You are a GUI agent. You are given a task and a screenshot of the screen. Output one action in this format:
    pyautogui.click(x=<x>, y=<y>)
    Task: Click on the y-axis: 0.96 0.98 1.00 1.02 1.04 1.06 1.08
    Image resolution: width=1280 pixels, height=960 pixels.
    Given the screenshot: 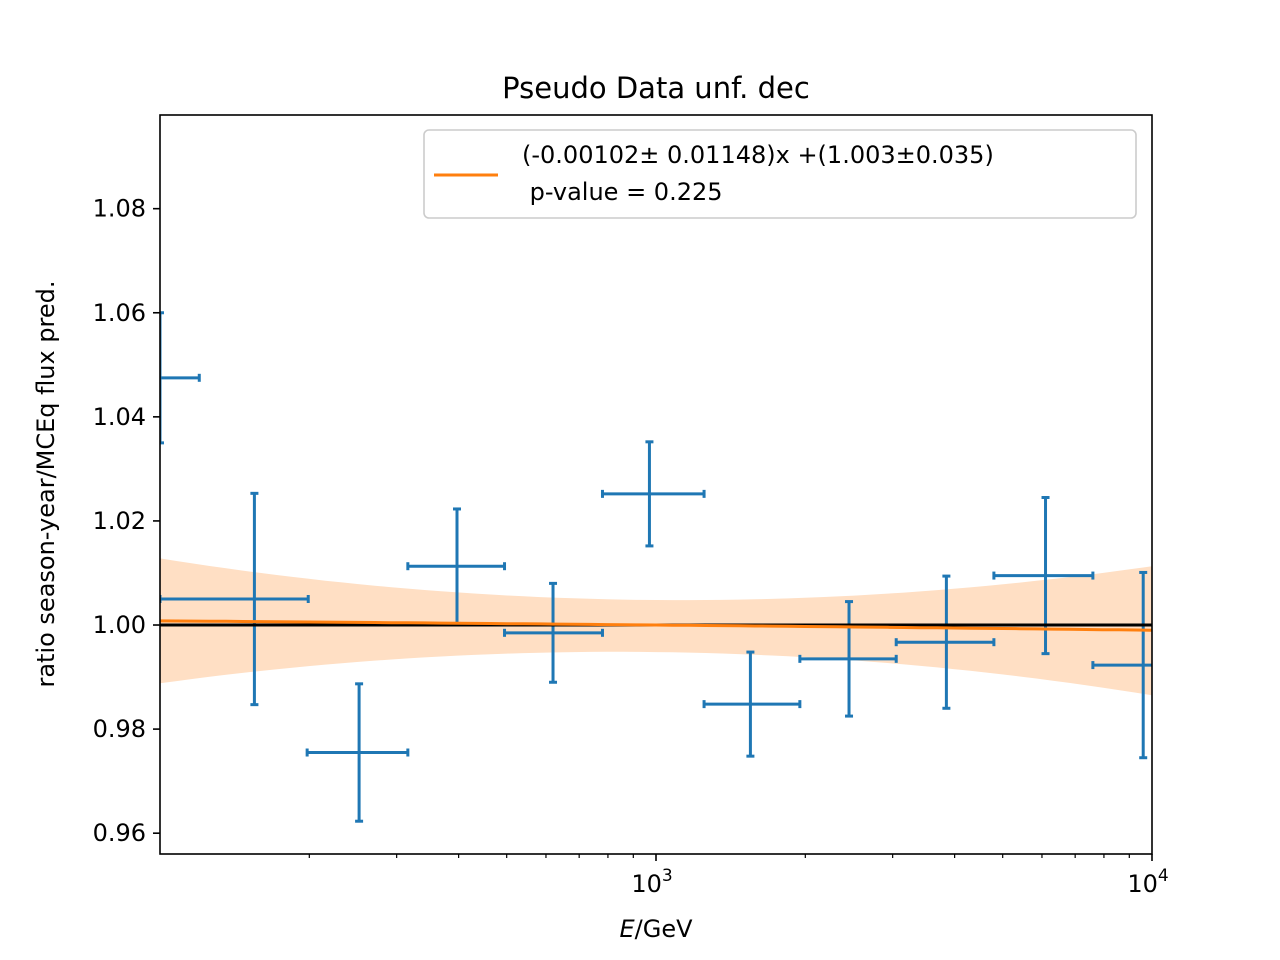 What is the action you would take?
    pyautogui.click(x=126, y=521)
    